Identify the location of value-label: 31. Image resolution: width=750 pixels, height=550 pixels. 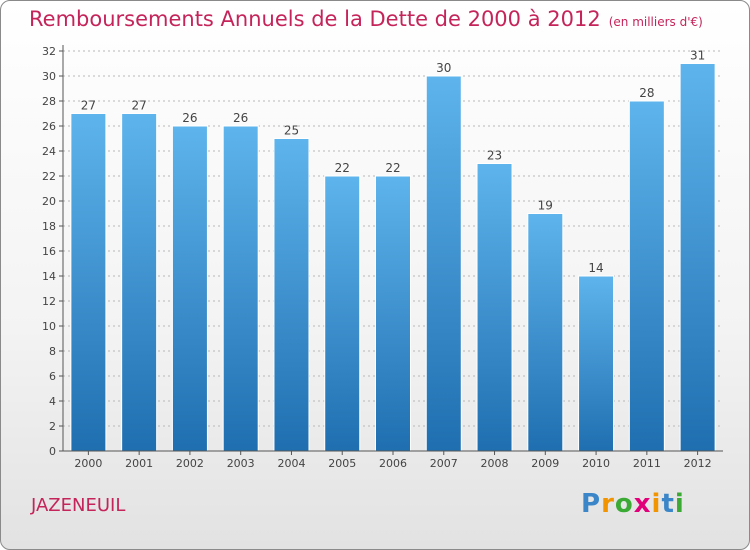
(697, 56).